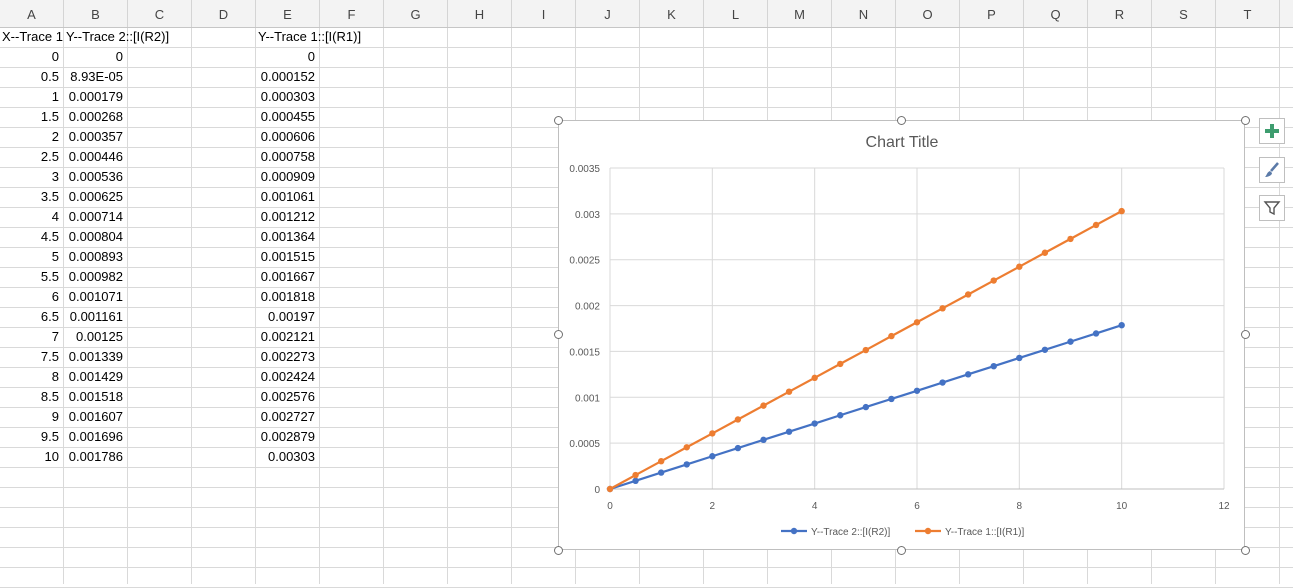 The height and width of the screenshot is (588, 1293). I want to click on cell-trace2-value: 0.000536, so click(95, 176).